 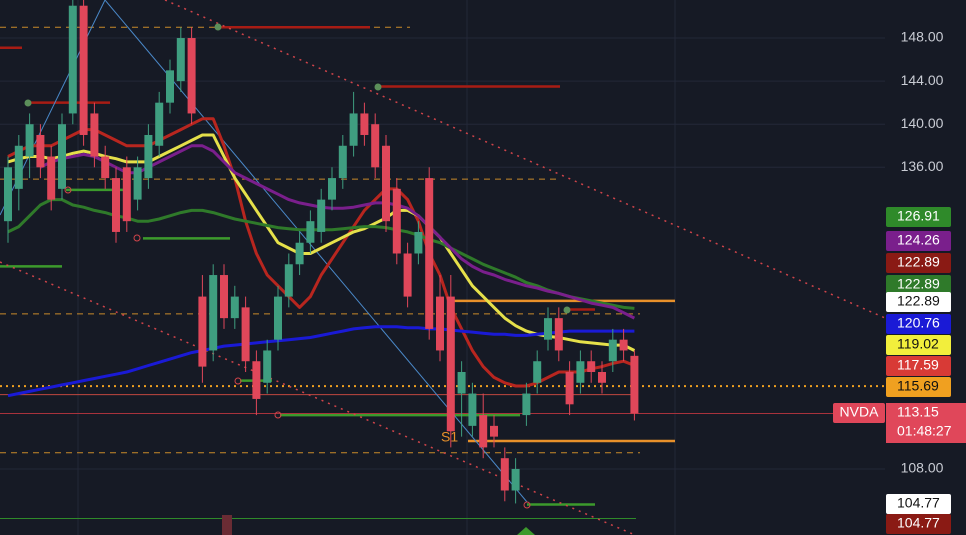 What do you see at coordinates (922, 123) in the screenshot?
I see `y-tick-label: 140.00` at bounding box center [922, 123].